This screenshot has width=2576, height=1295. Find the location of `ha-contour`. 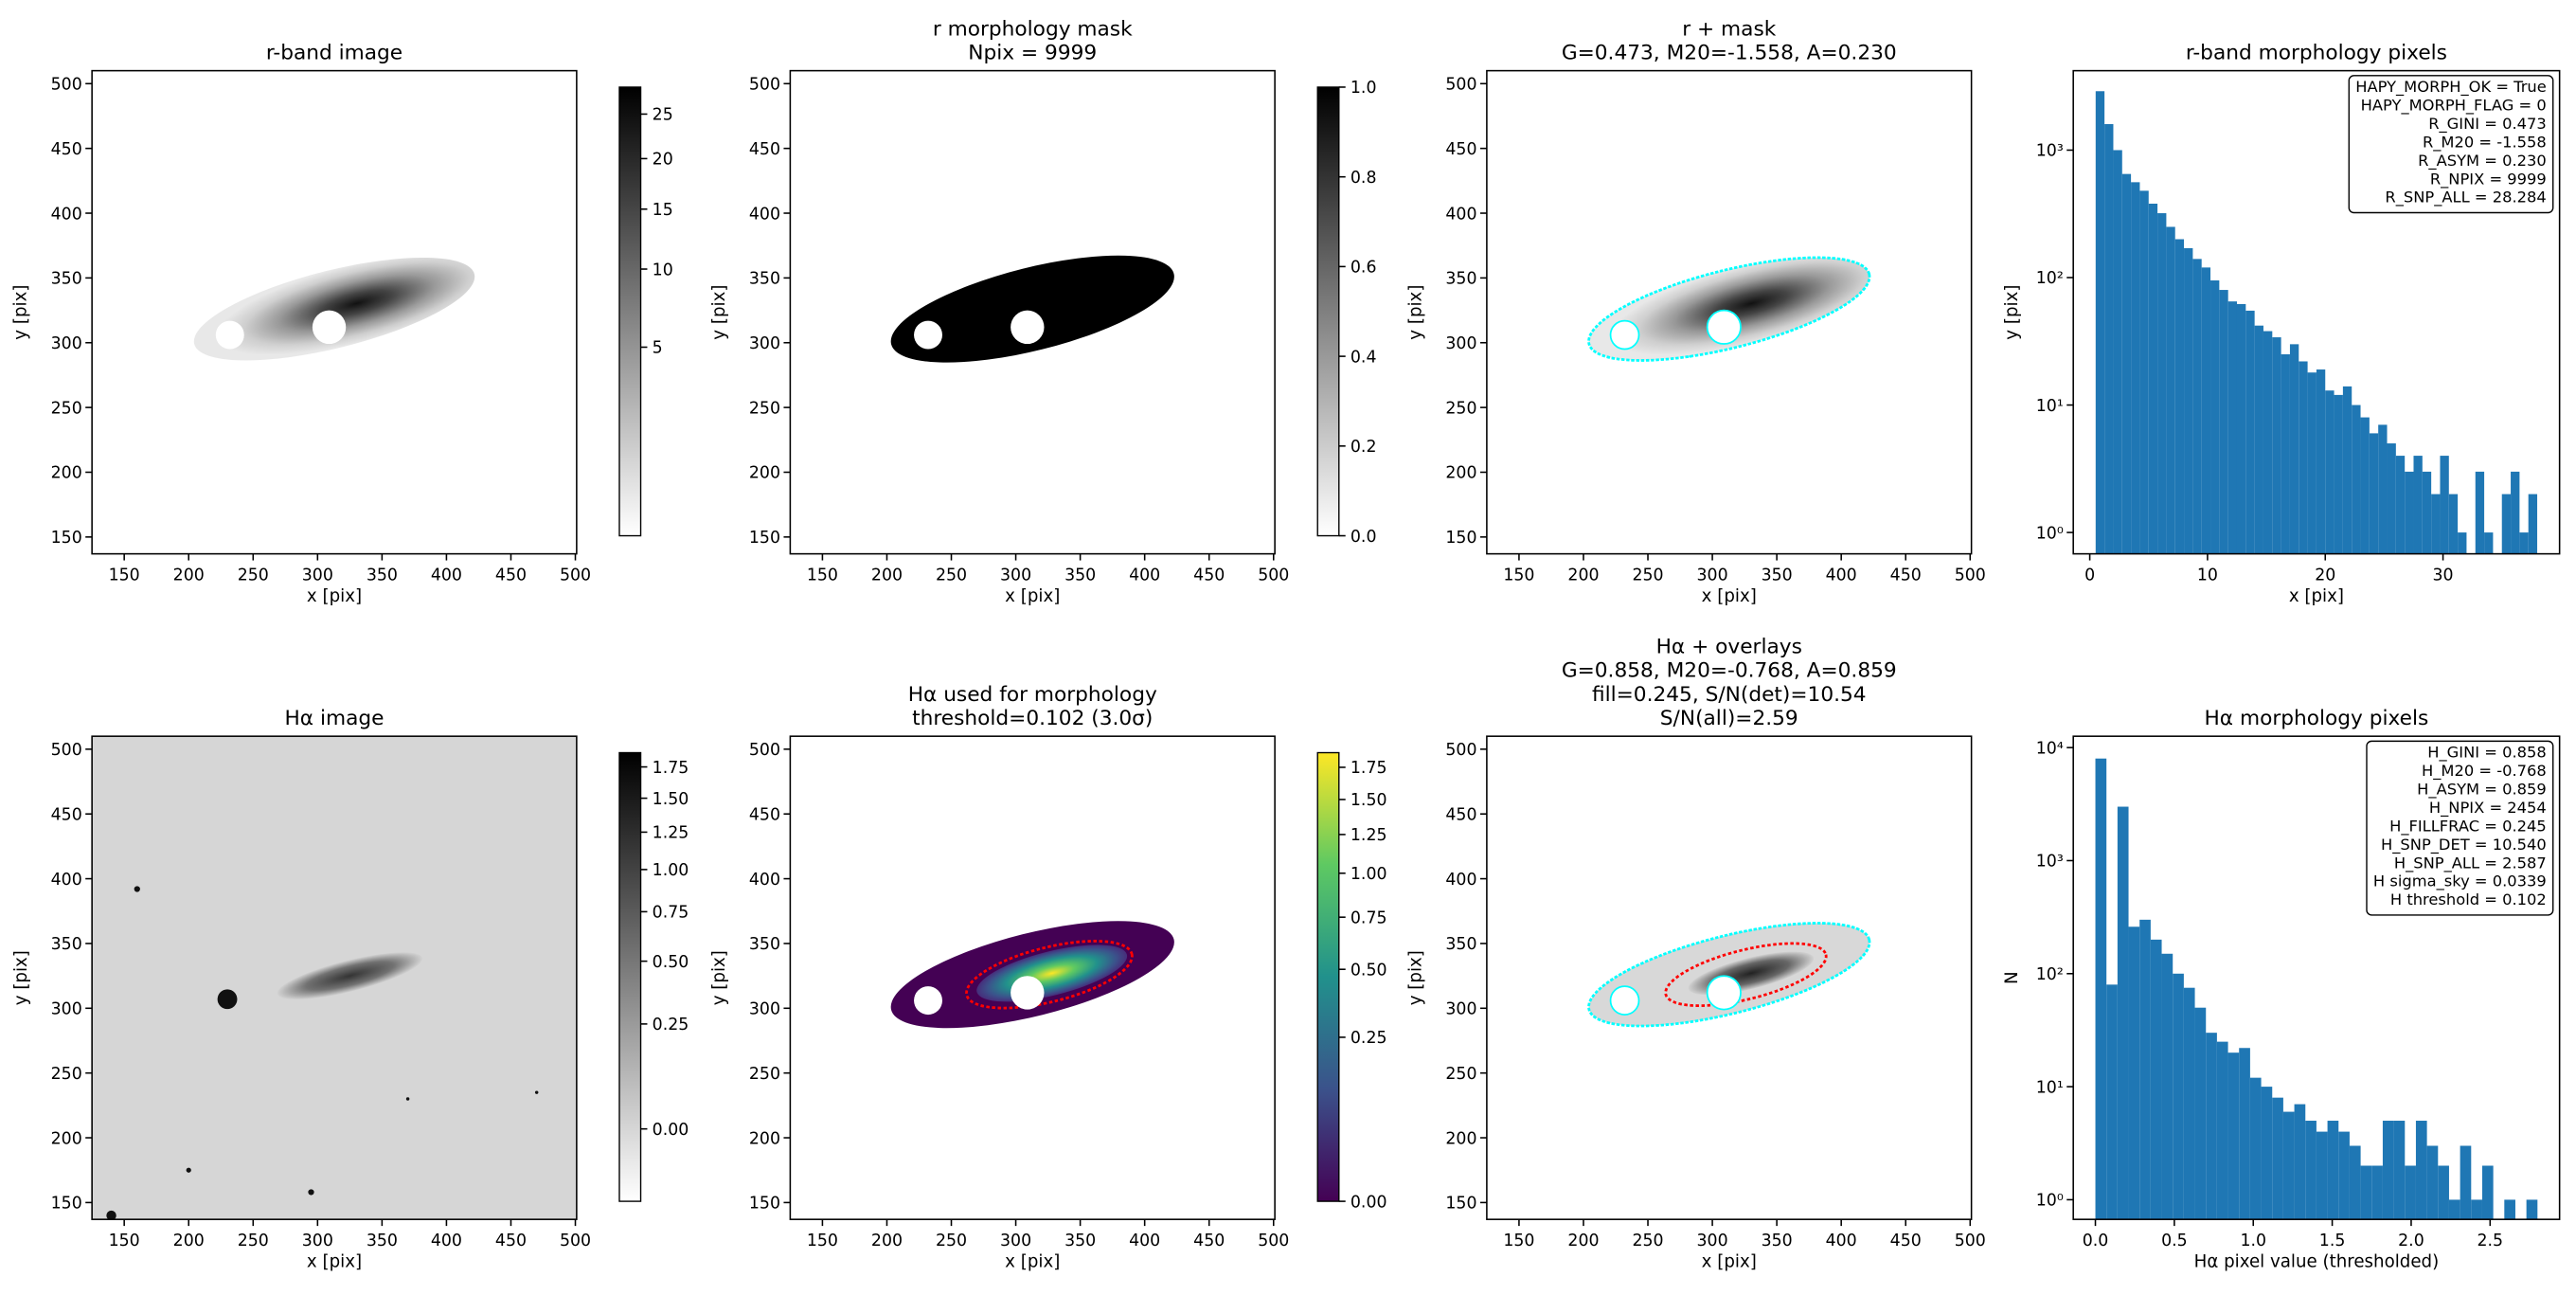

ha-contour is located at coordinates (1746, 975).